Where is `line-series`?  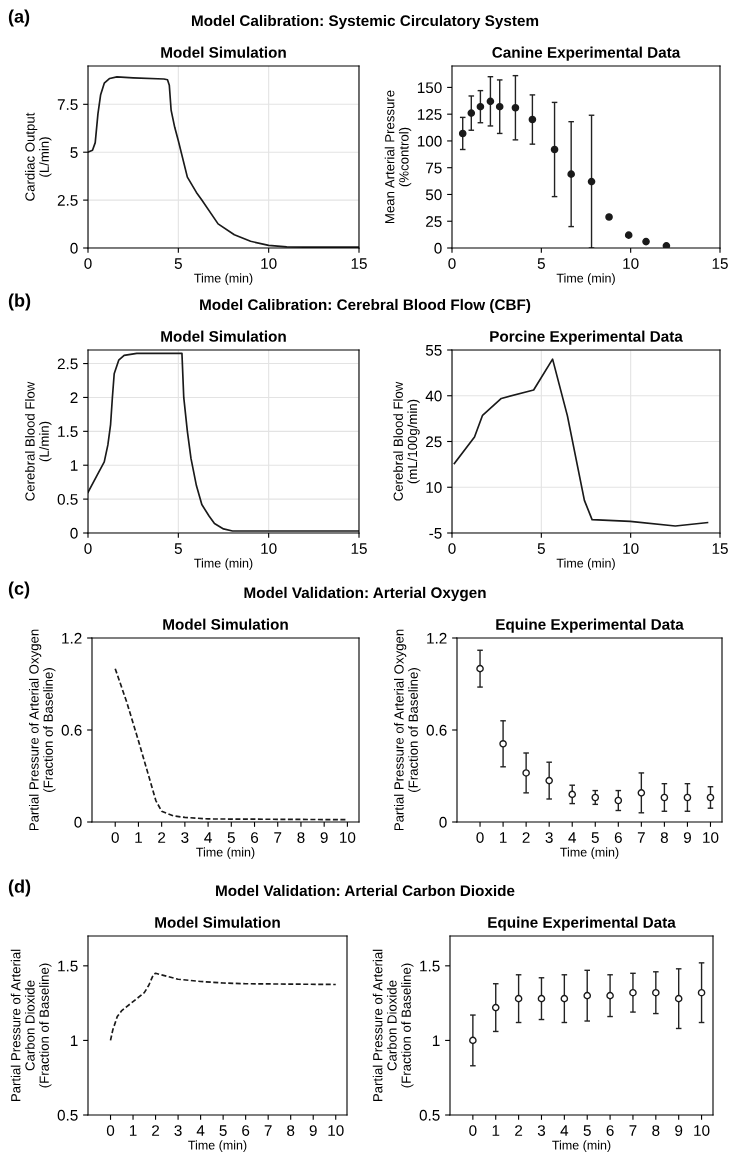 line-series is located at coordinates (581, 442).